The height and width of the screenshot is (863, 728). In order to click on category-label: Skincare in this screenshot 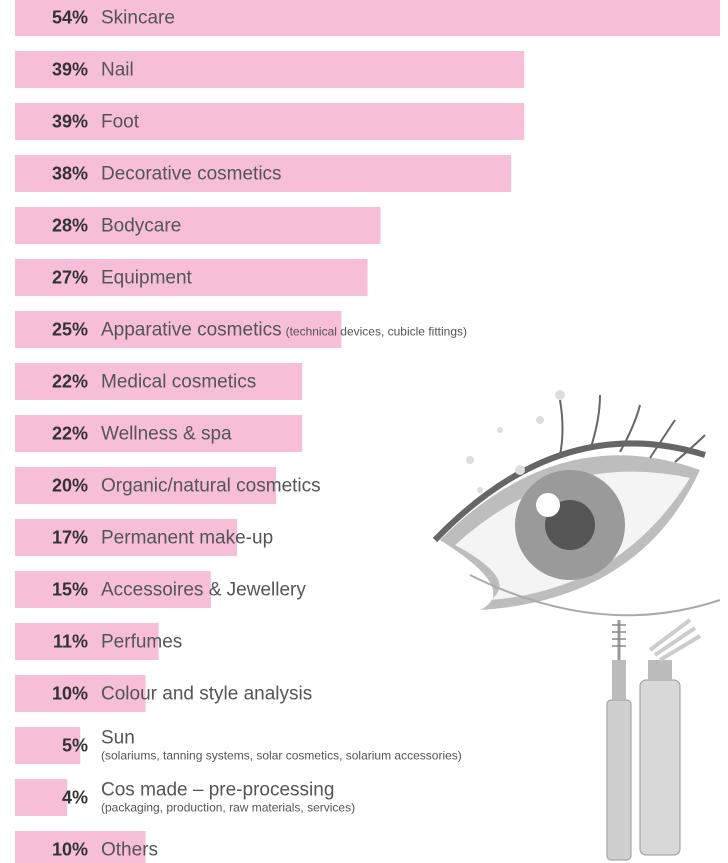, I will do `click(138, 18)`.